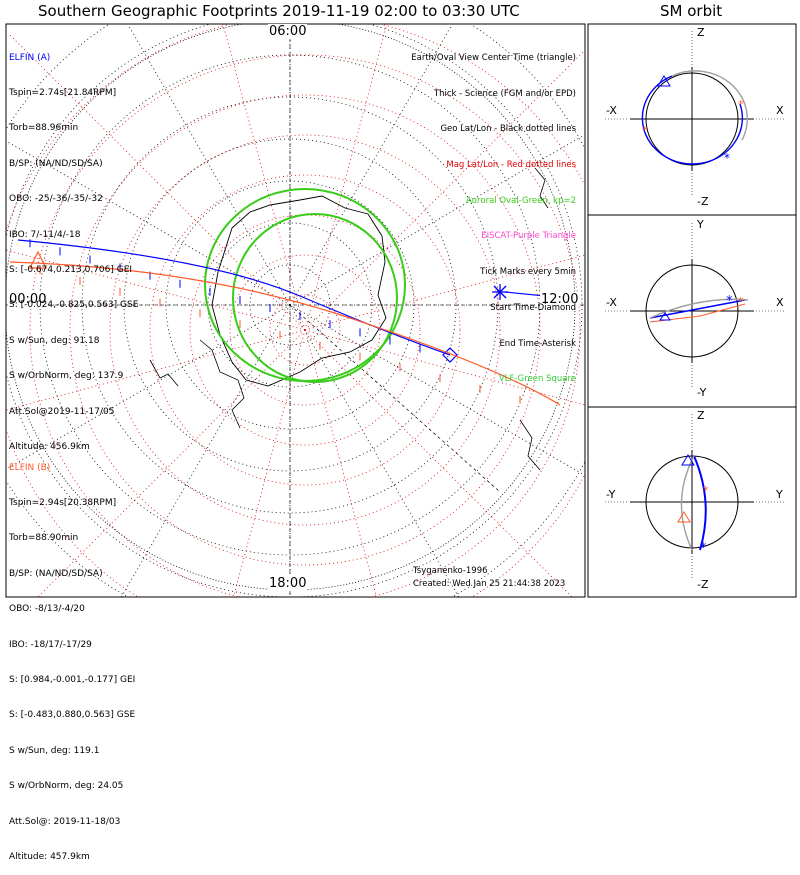  What do you see at coordinates (56, 573) in the screenshot?
I see `elfin-b-line: B/SP: (NA/ND/SD/SA)` at bounding box center [56, 573].